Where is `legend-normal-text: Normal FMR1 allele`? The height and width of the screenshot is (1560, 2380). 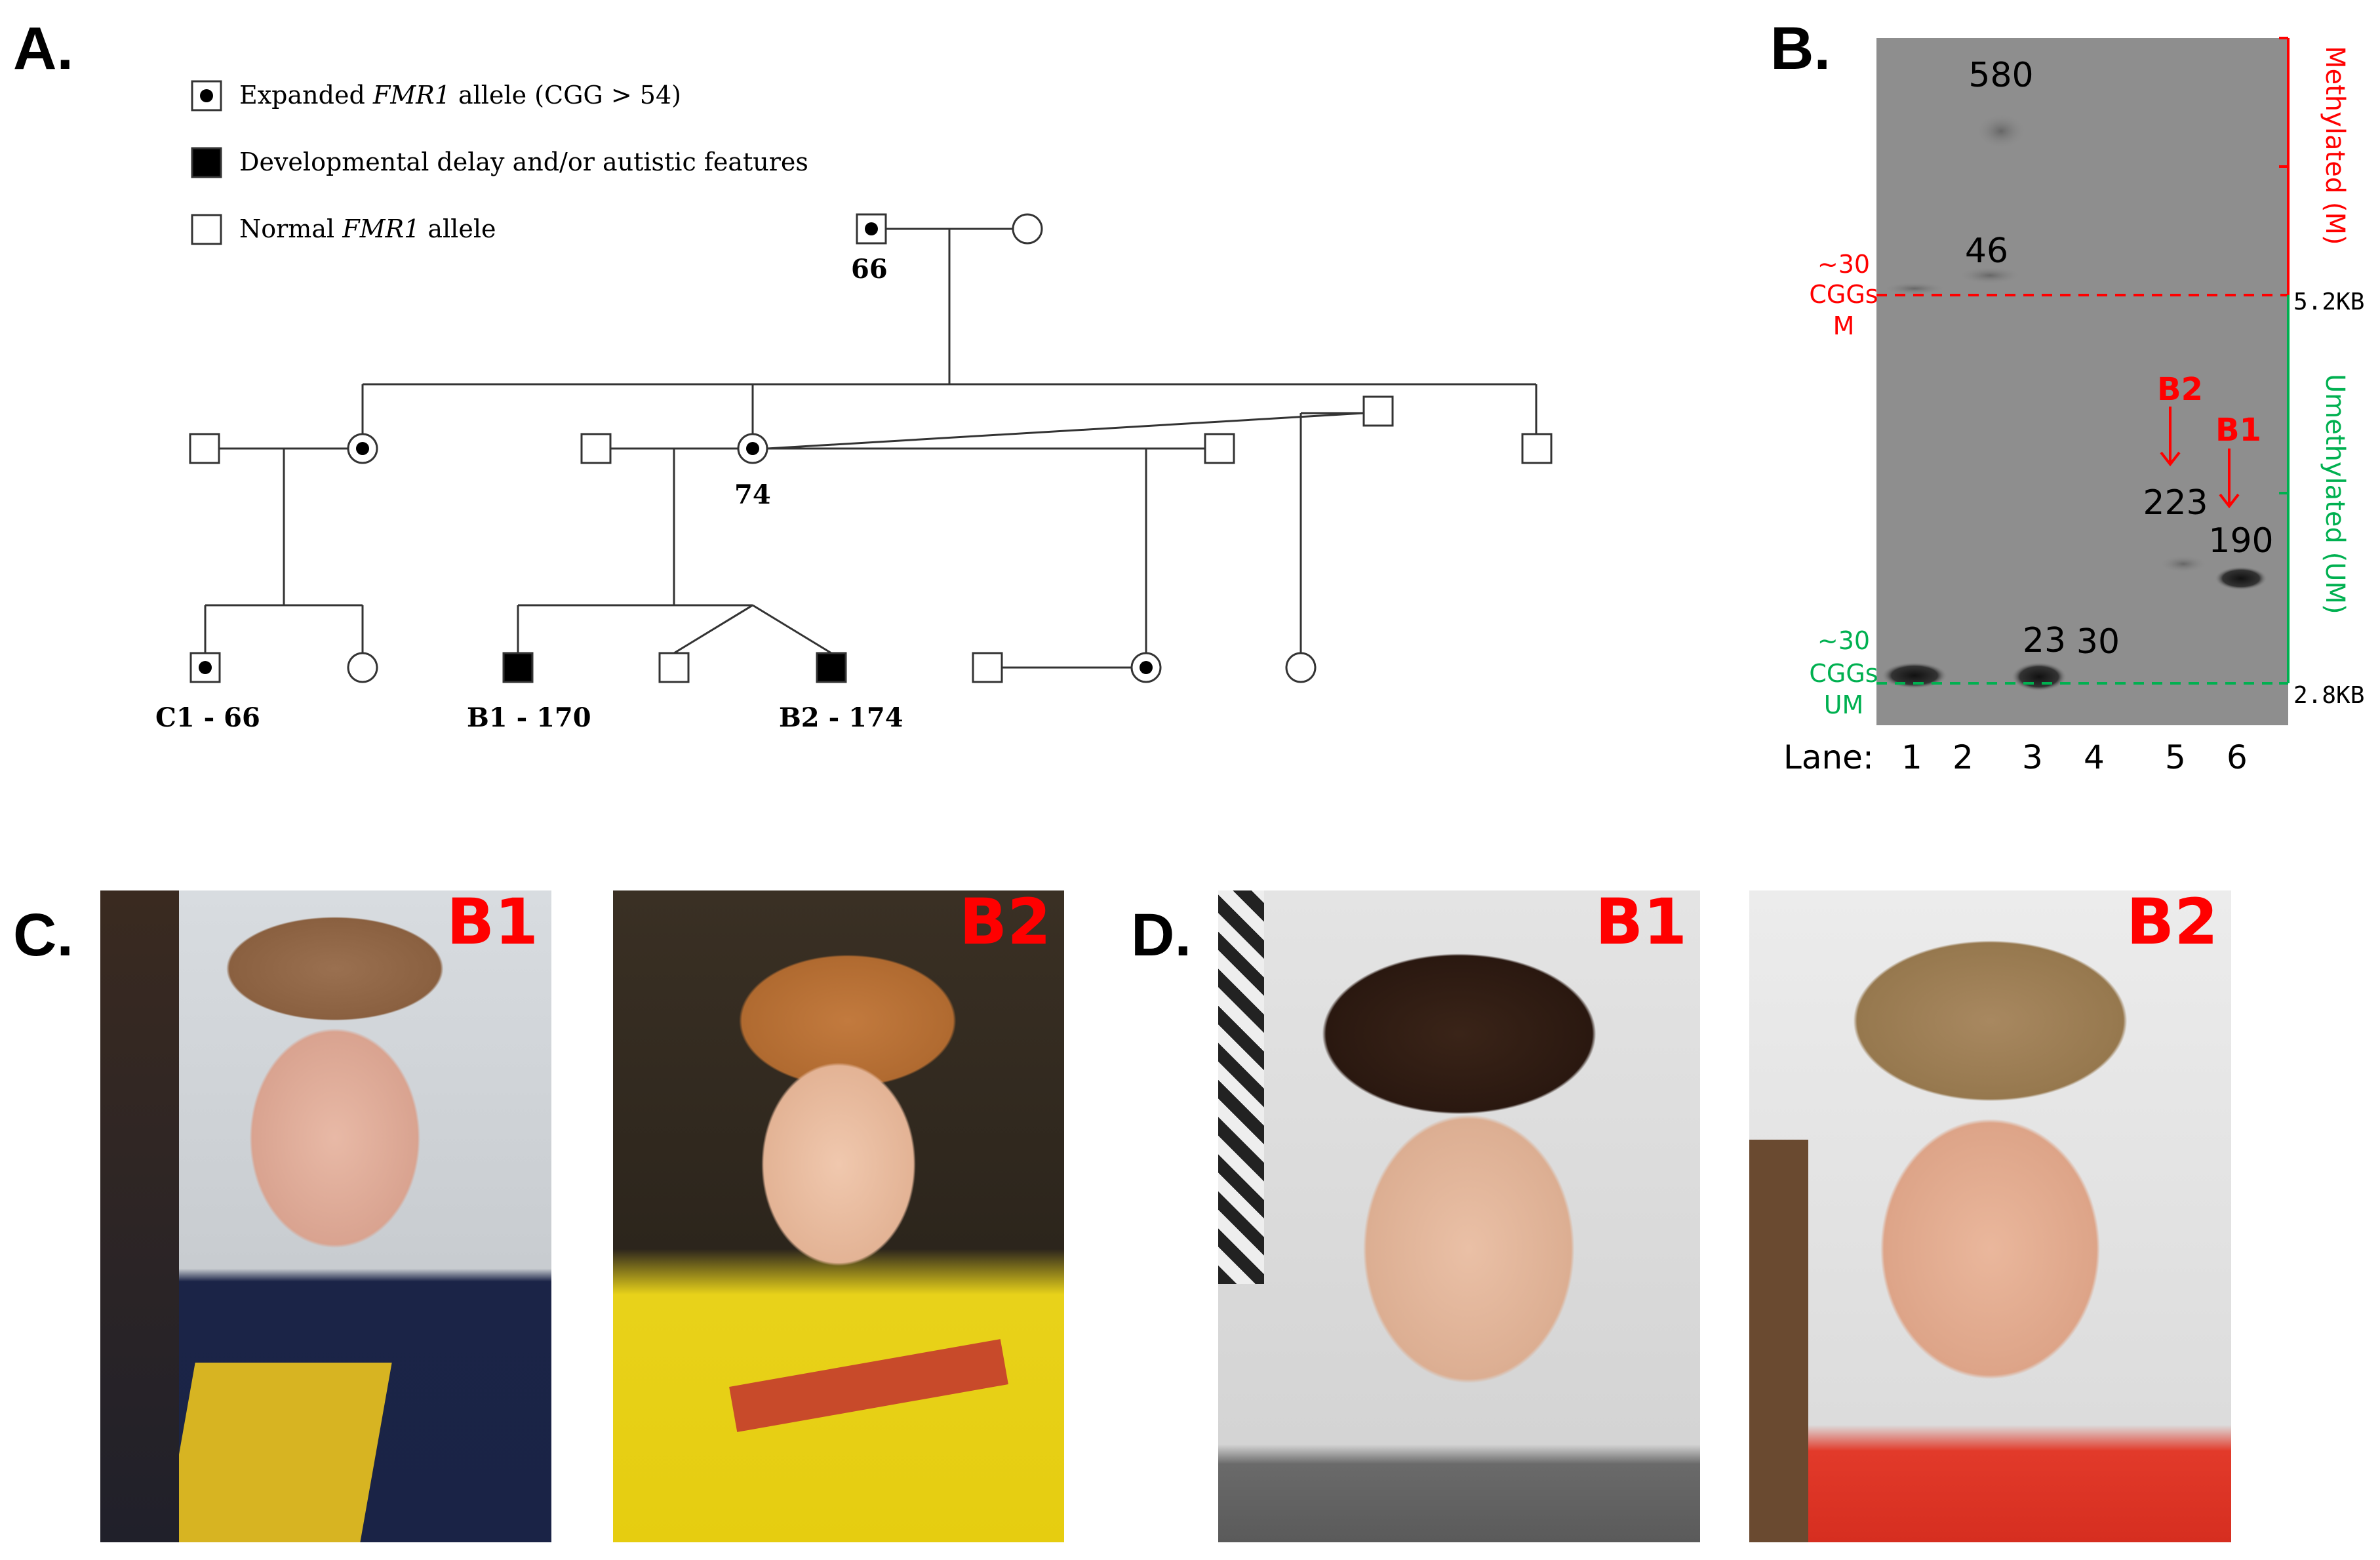
legend-normal-text: Normal FMR1 allele is located at coordinates (367, 228).